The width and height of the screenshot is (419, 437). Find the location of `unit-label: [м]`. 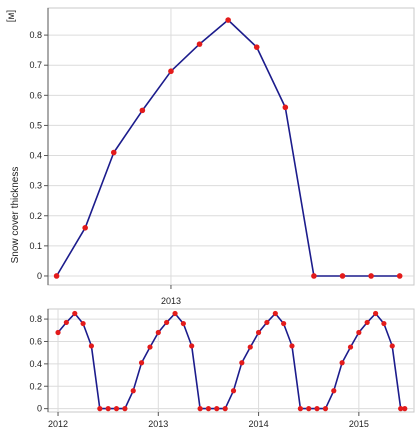

unit-label: [м] is located at coordinates (11, 16).